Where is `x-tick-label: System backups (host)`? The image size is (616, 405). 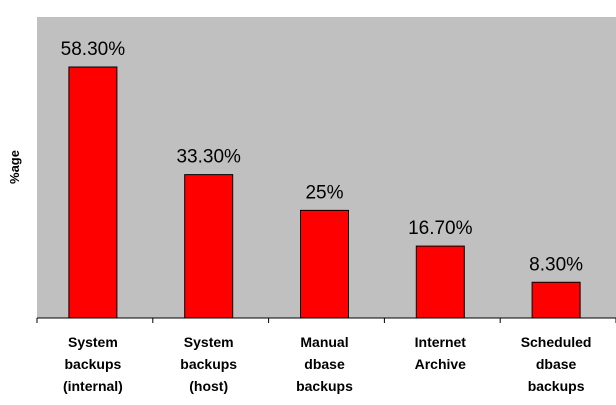
x-tick-label: System backups (host) is located at coordinates (208, 364).